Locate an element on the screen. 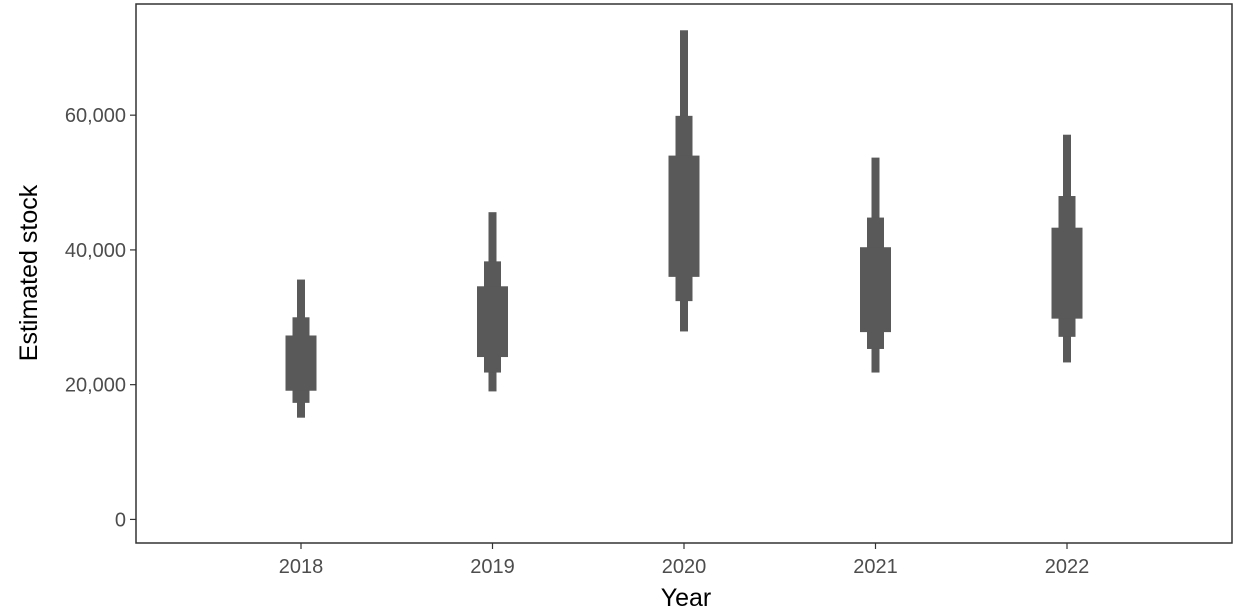  x-tick-label: 2021 is located at coordinates (875, 567).